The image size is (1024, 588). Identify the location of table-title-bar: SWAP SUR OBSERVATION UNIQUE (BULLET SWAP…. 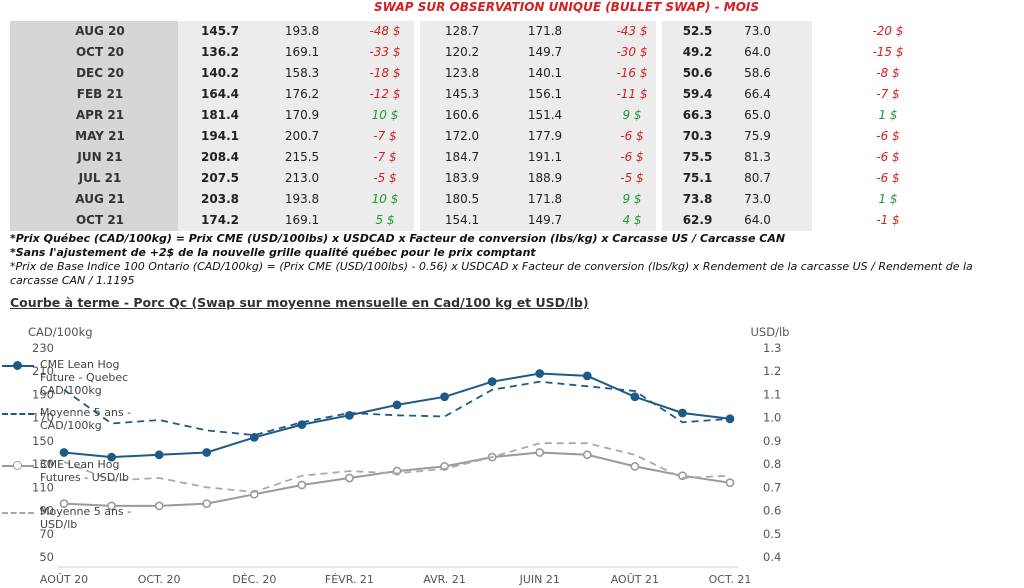
(512, 9).